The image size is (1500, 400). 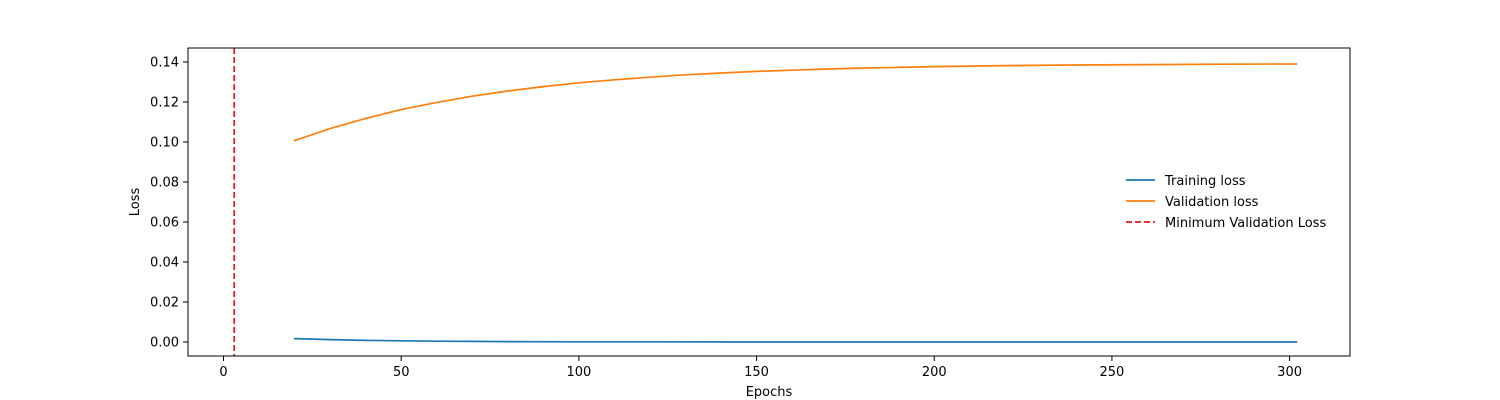 What do you see at coordinates (164, 343) in the screenshot?
I see `y-tick-label: 0.00` at bounding box center [164, 343].